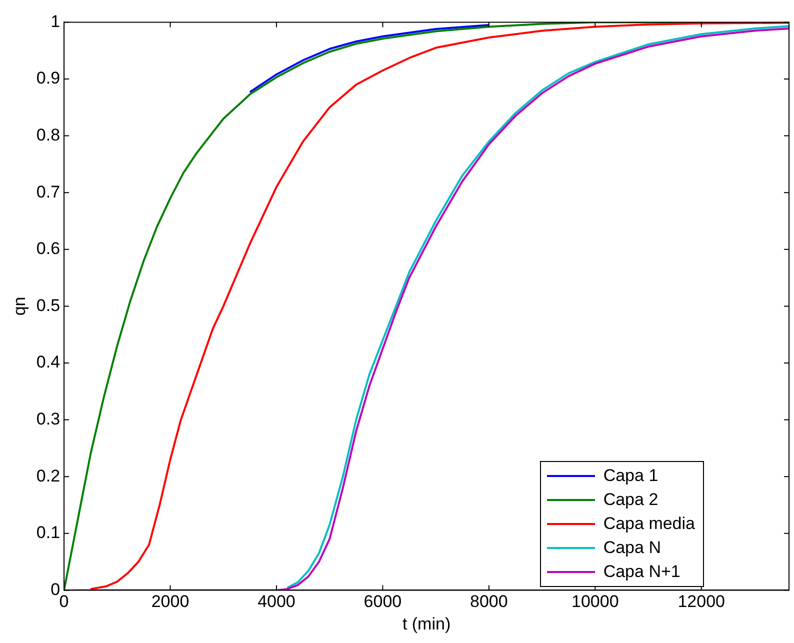 Image resolution: width=794 pixels, height=643 pixels. Describe the element at coordinates (48, 78) in the screenshot. I see `y-tick-label: 0.9` at that location.